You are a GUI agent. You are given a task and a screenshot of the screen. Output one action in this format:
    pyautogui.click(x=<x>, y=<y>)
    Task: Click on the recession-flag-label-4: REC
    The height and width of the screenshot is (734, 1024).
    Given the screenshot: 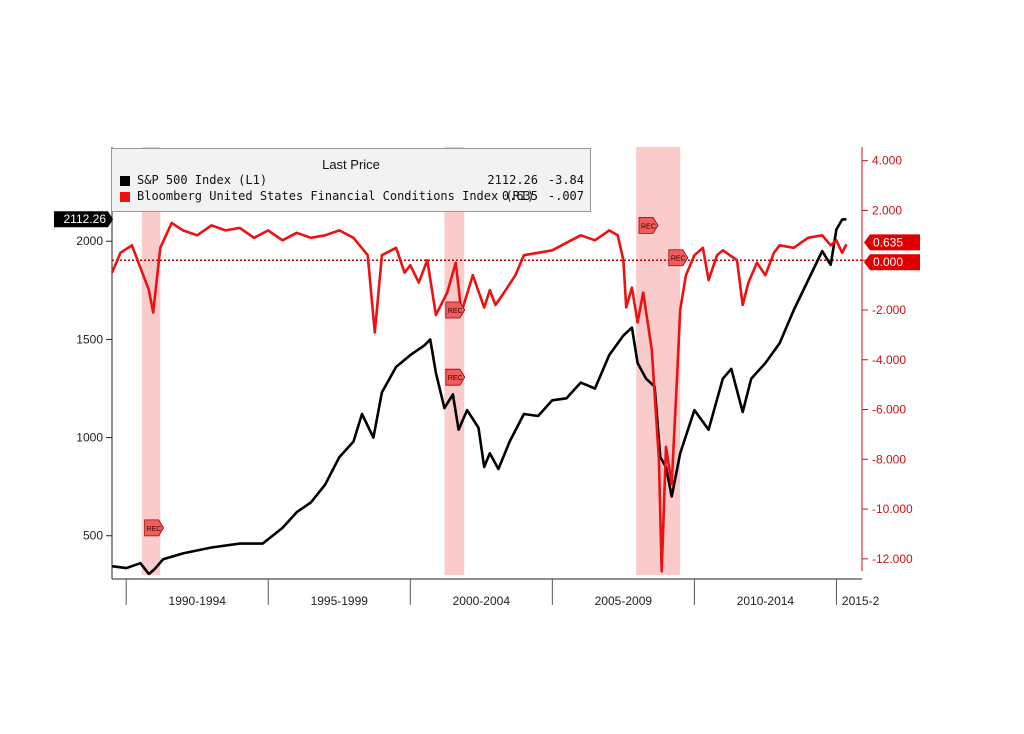 What is the action you would take?
    pyautogui.click(x=678, y=259)
    